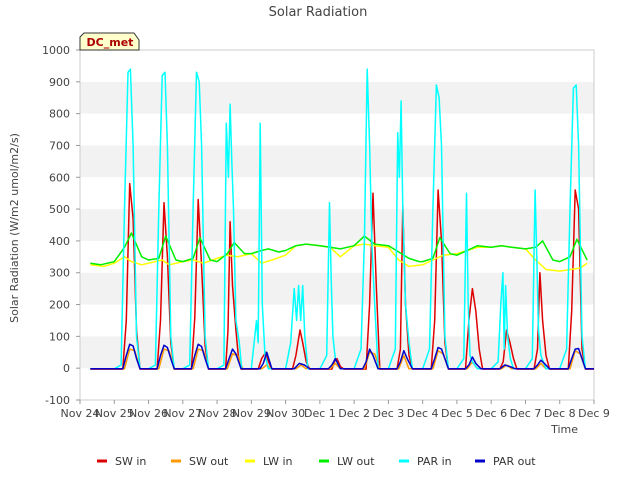 This screenshot has height=484, width=640. Describe the element at coordinates (59, 114) in the screenshot. I see `y-tick-label: 800` at that location.